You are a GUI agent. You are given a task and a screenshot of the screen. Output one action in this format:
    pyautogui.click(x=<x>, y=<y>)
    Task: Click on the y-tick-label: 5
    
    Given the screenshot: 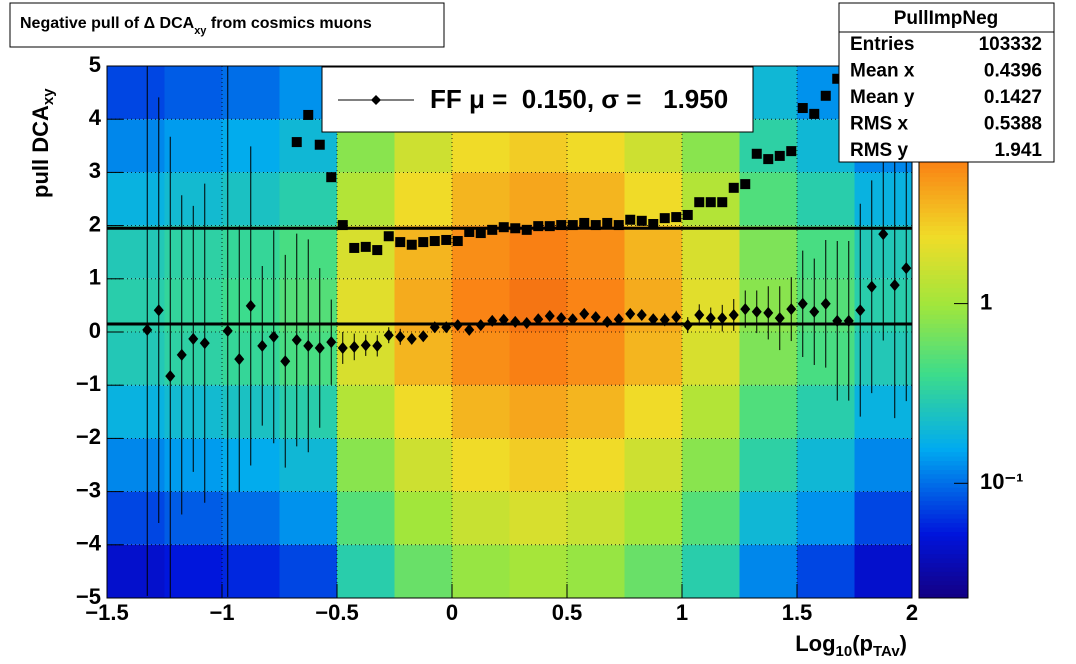 What is the action you would take?
    pyautogui.click(x=95, y=64)
    